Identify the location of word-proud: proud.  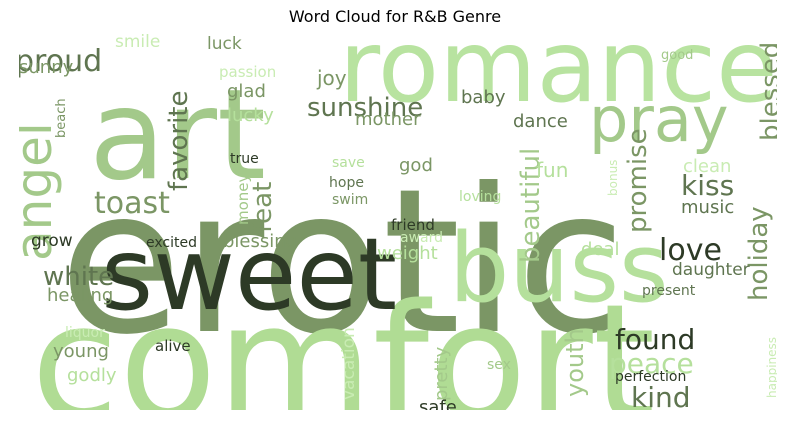
(60, 61).